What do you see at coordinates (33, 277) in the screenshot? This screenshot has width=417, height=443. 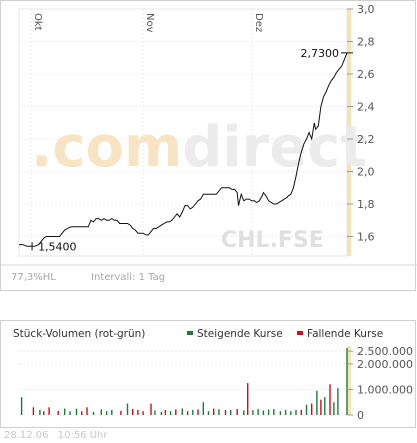 I see `hl-percentage: 77,3%HL` at bounding box center [33, 277].